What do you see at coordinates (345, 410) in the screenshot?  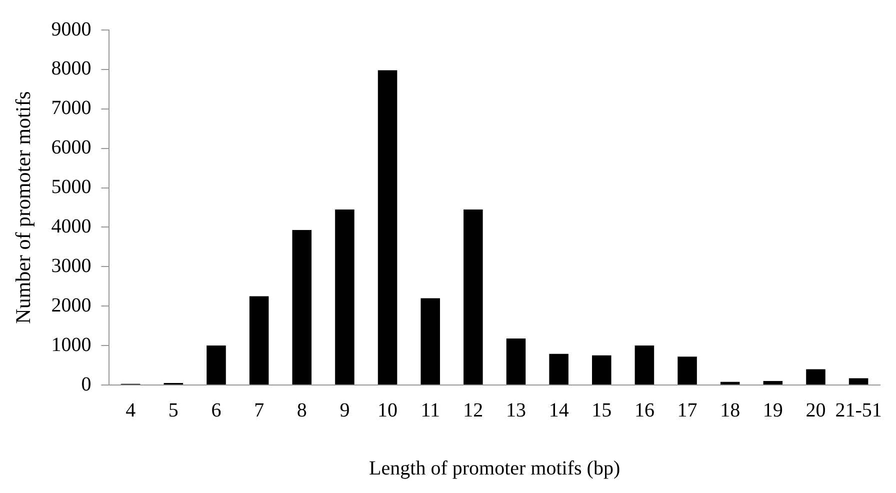 I see `x-tick-label: 9` at bounding box center [345, 410].